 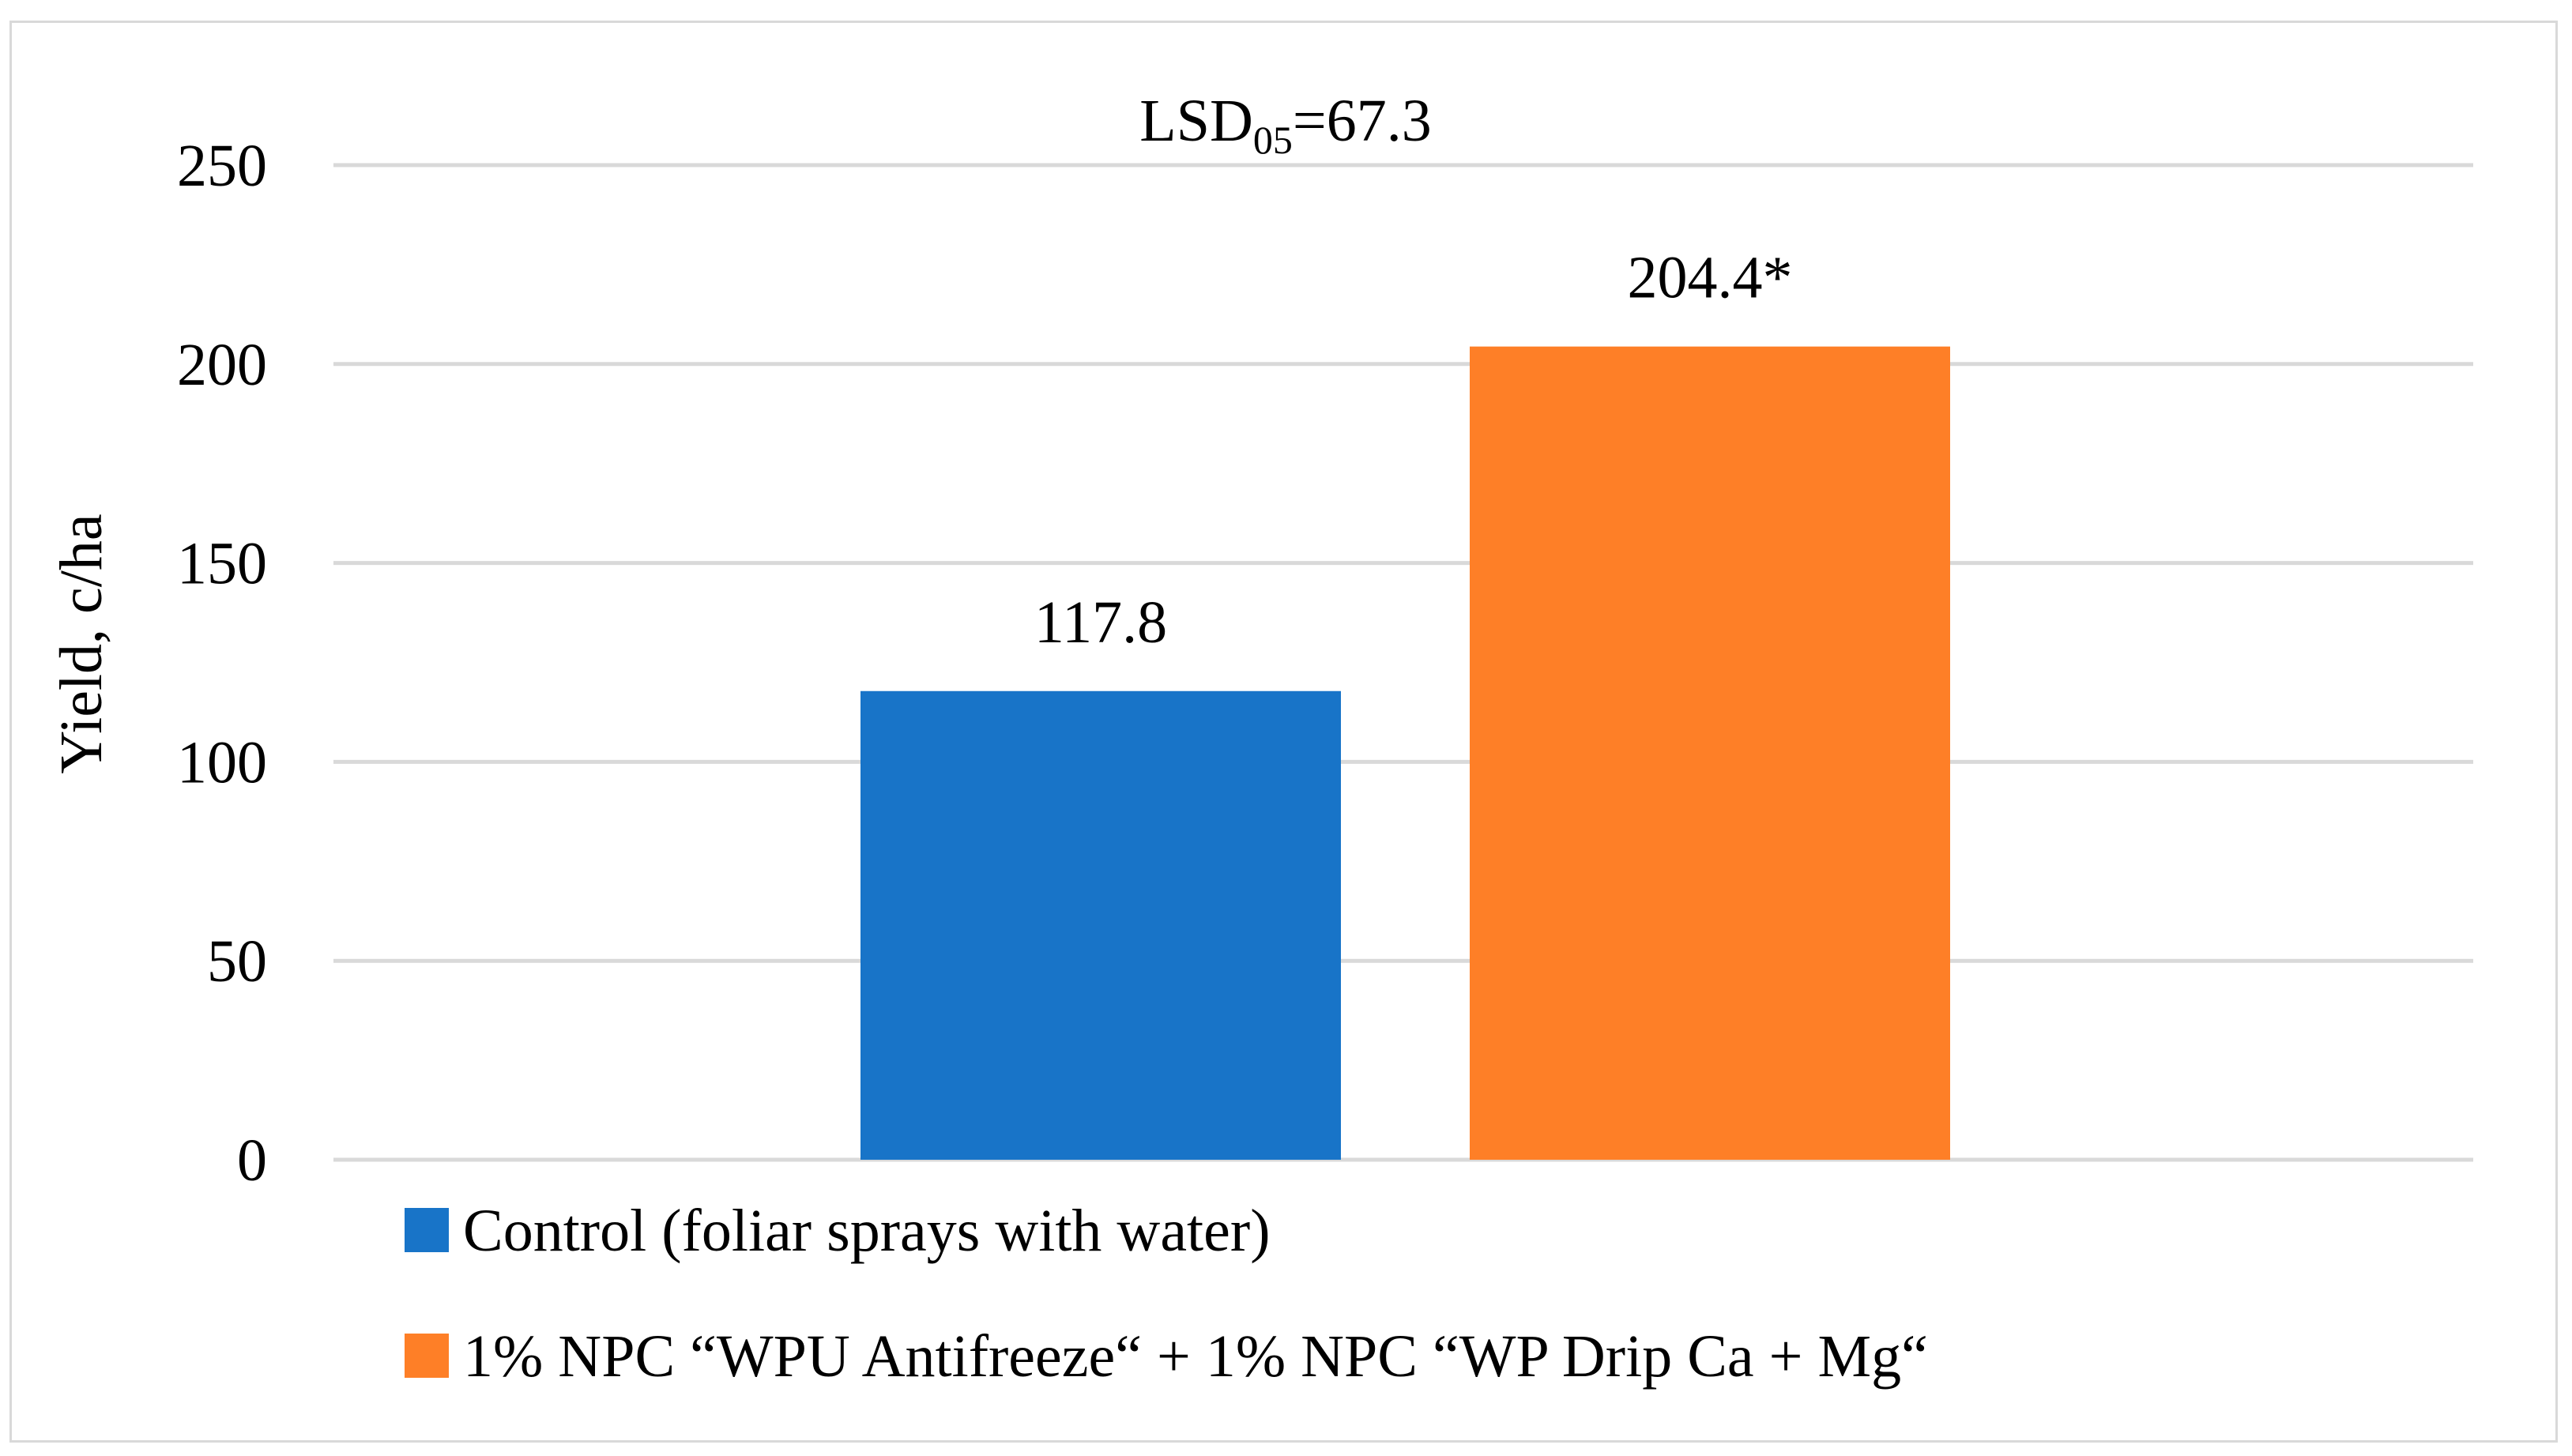 What do you see at coordinates (81, 643) in the screenshot?
I see `y-axis-label: Yield, c/ha` at bounding box center [81, 643].